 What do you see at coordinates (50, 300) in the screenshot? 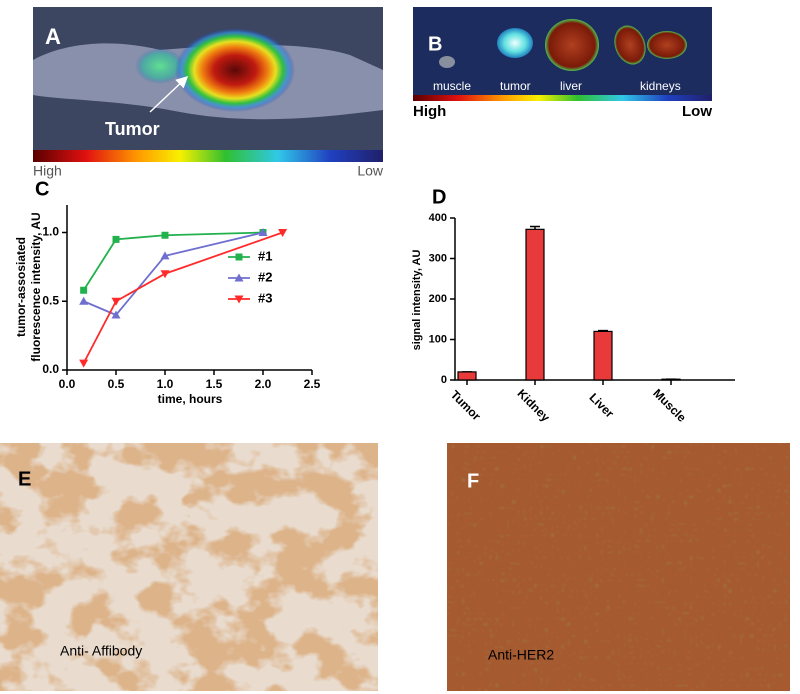
I see `y-tick-label: 0.5` at bounding box center [50, 300].